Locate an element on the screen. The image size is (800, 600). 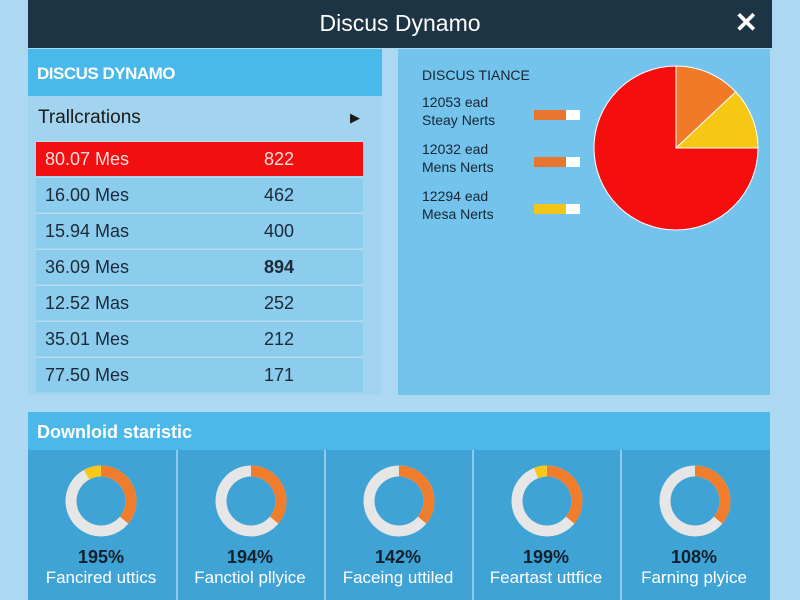
row-value: 400 is located at coordinates (279, 231).